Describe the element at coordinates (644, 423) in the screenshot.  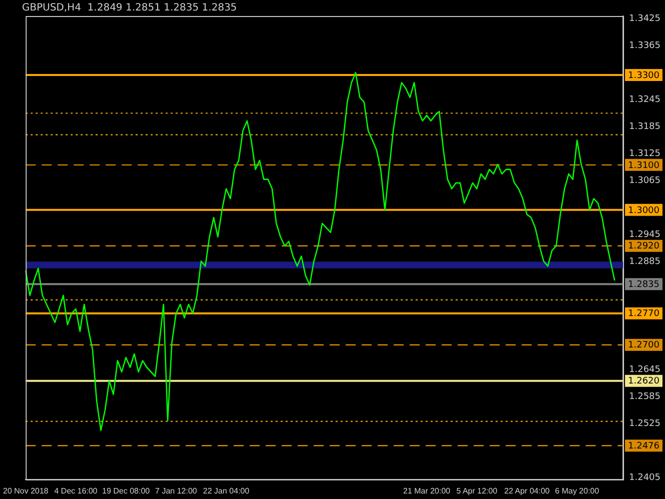
I see `y-tick-label: 1.2525` at that location.